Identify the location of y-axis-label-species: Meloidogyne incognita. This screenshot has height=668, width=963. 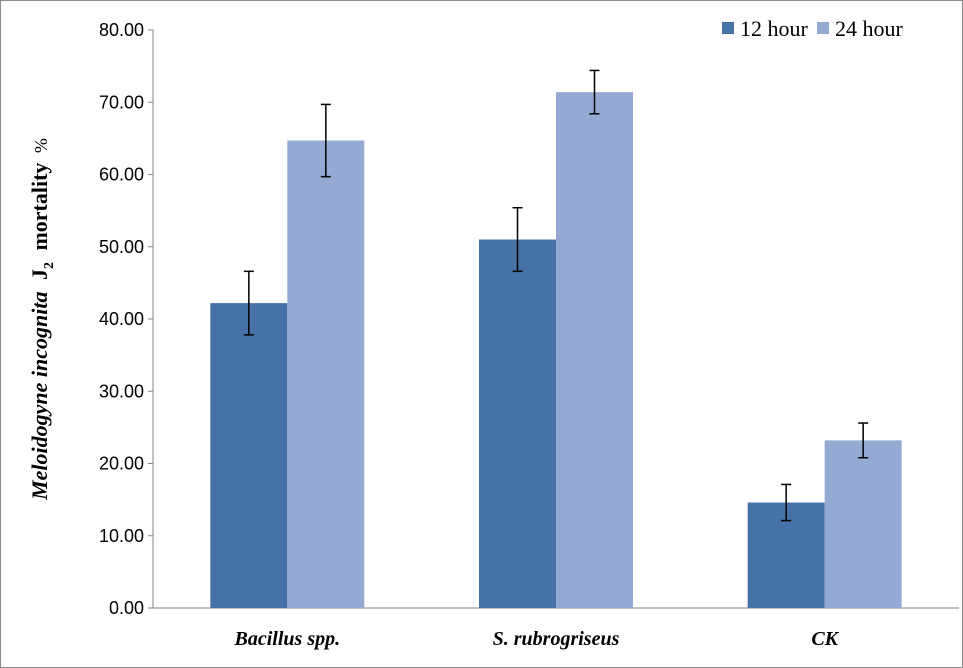
(39, 396).